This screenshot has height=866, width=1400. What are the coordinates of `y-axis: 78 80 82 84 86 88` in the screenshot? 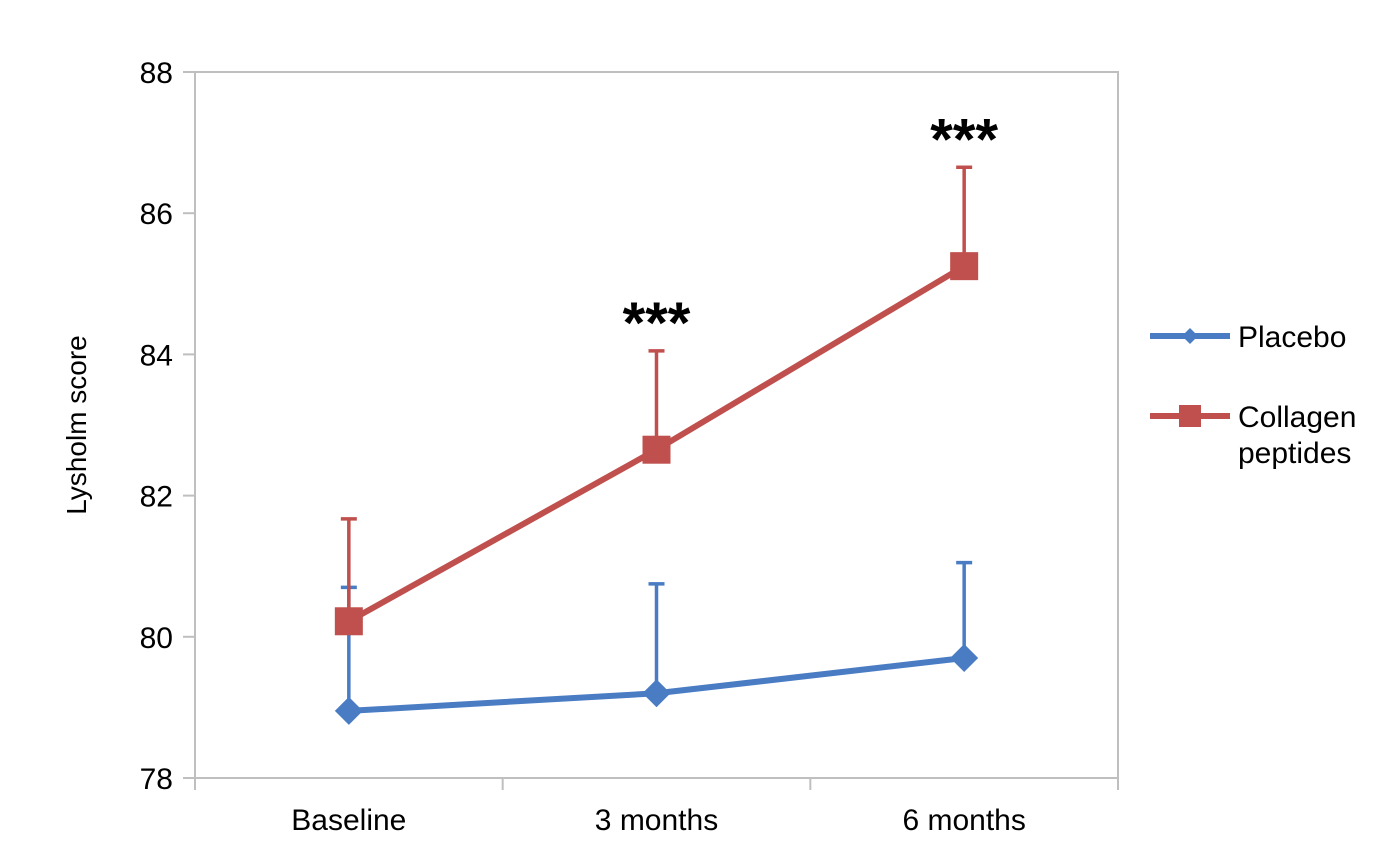 It's located at (167, 426).